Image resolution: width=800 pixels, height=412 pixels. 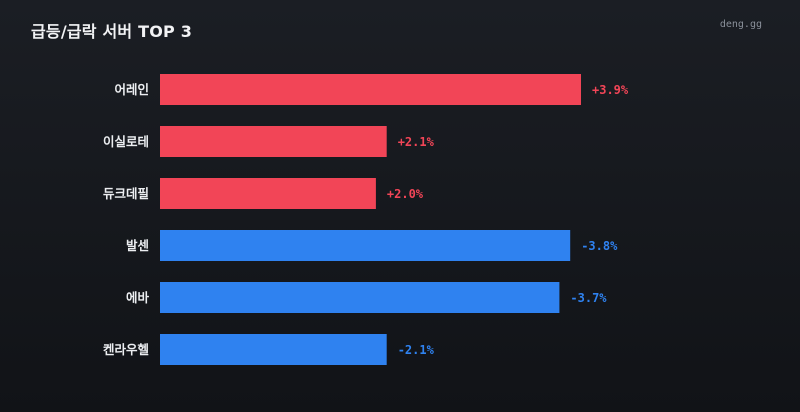 What do you see at coordinates (360, 297) in the screenshot?
I see `bar-eva` at bounding box center [360, 297].